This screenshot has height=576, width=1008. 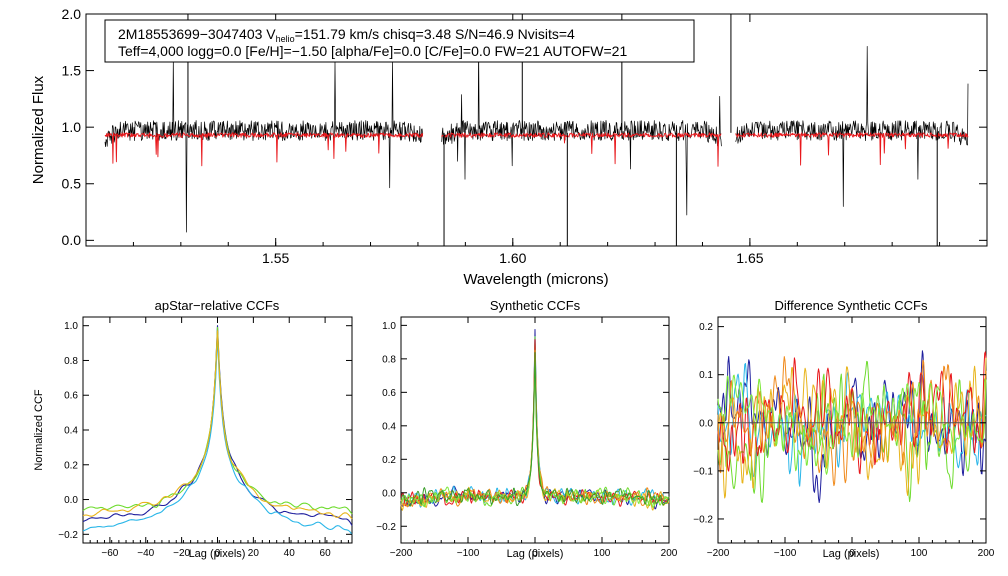 I want to click on apstar-ccf-plot-frame, so click(x=217, y=430).